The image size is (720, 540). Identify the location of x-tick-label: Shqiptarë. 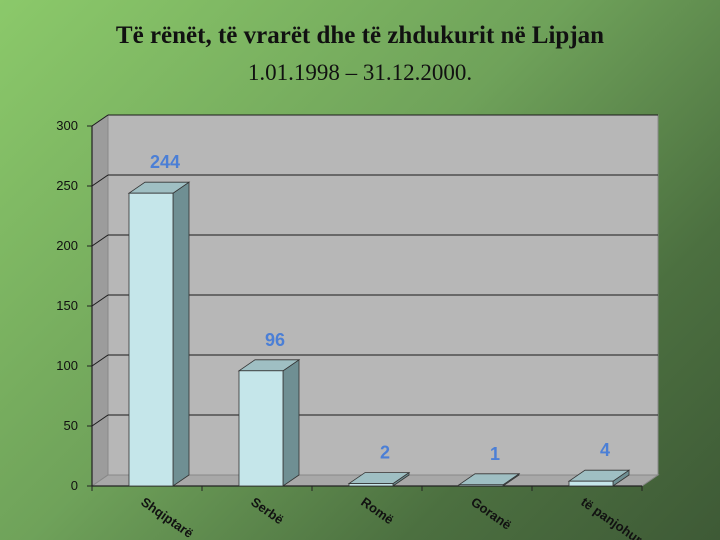
(167, 517).